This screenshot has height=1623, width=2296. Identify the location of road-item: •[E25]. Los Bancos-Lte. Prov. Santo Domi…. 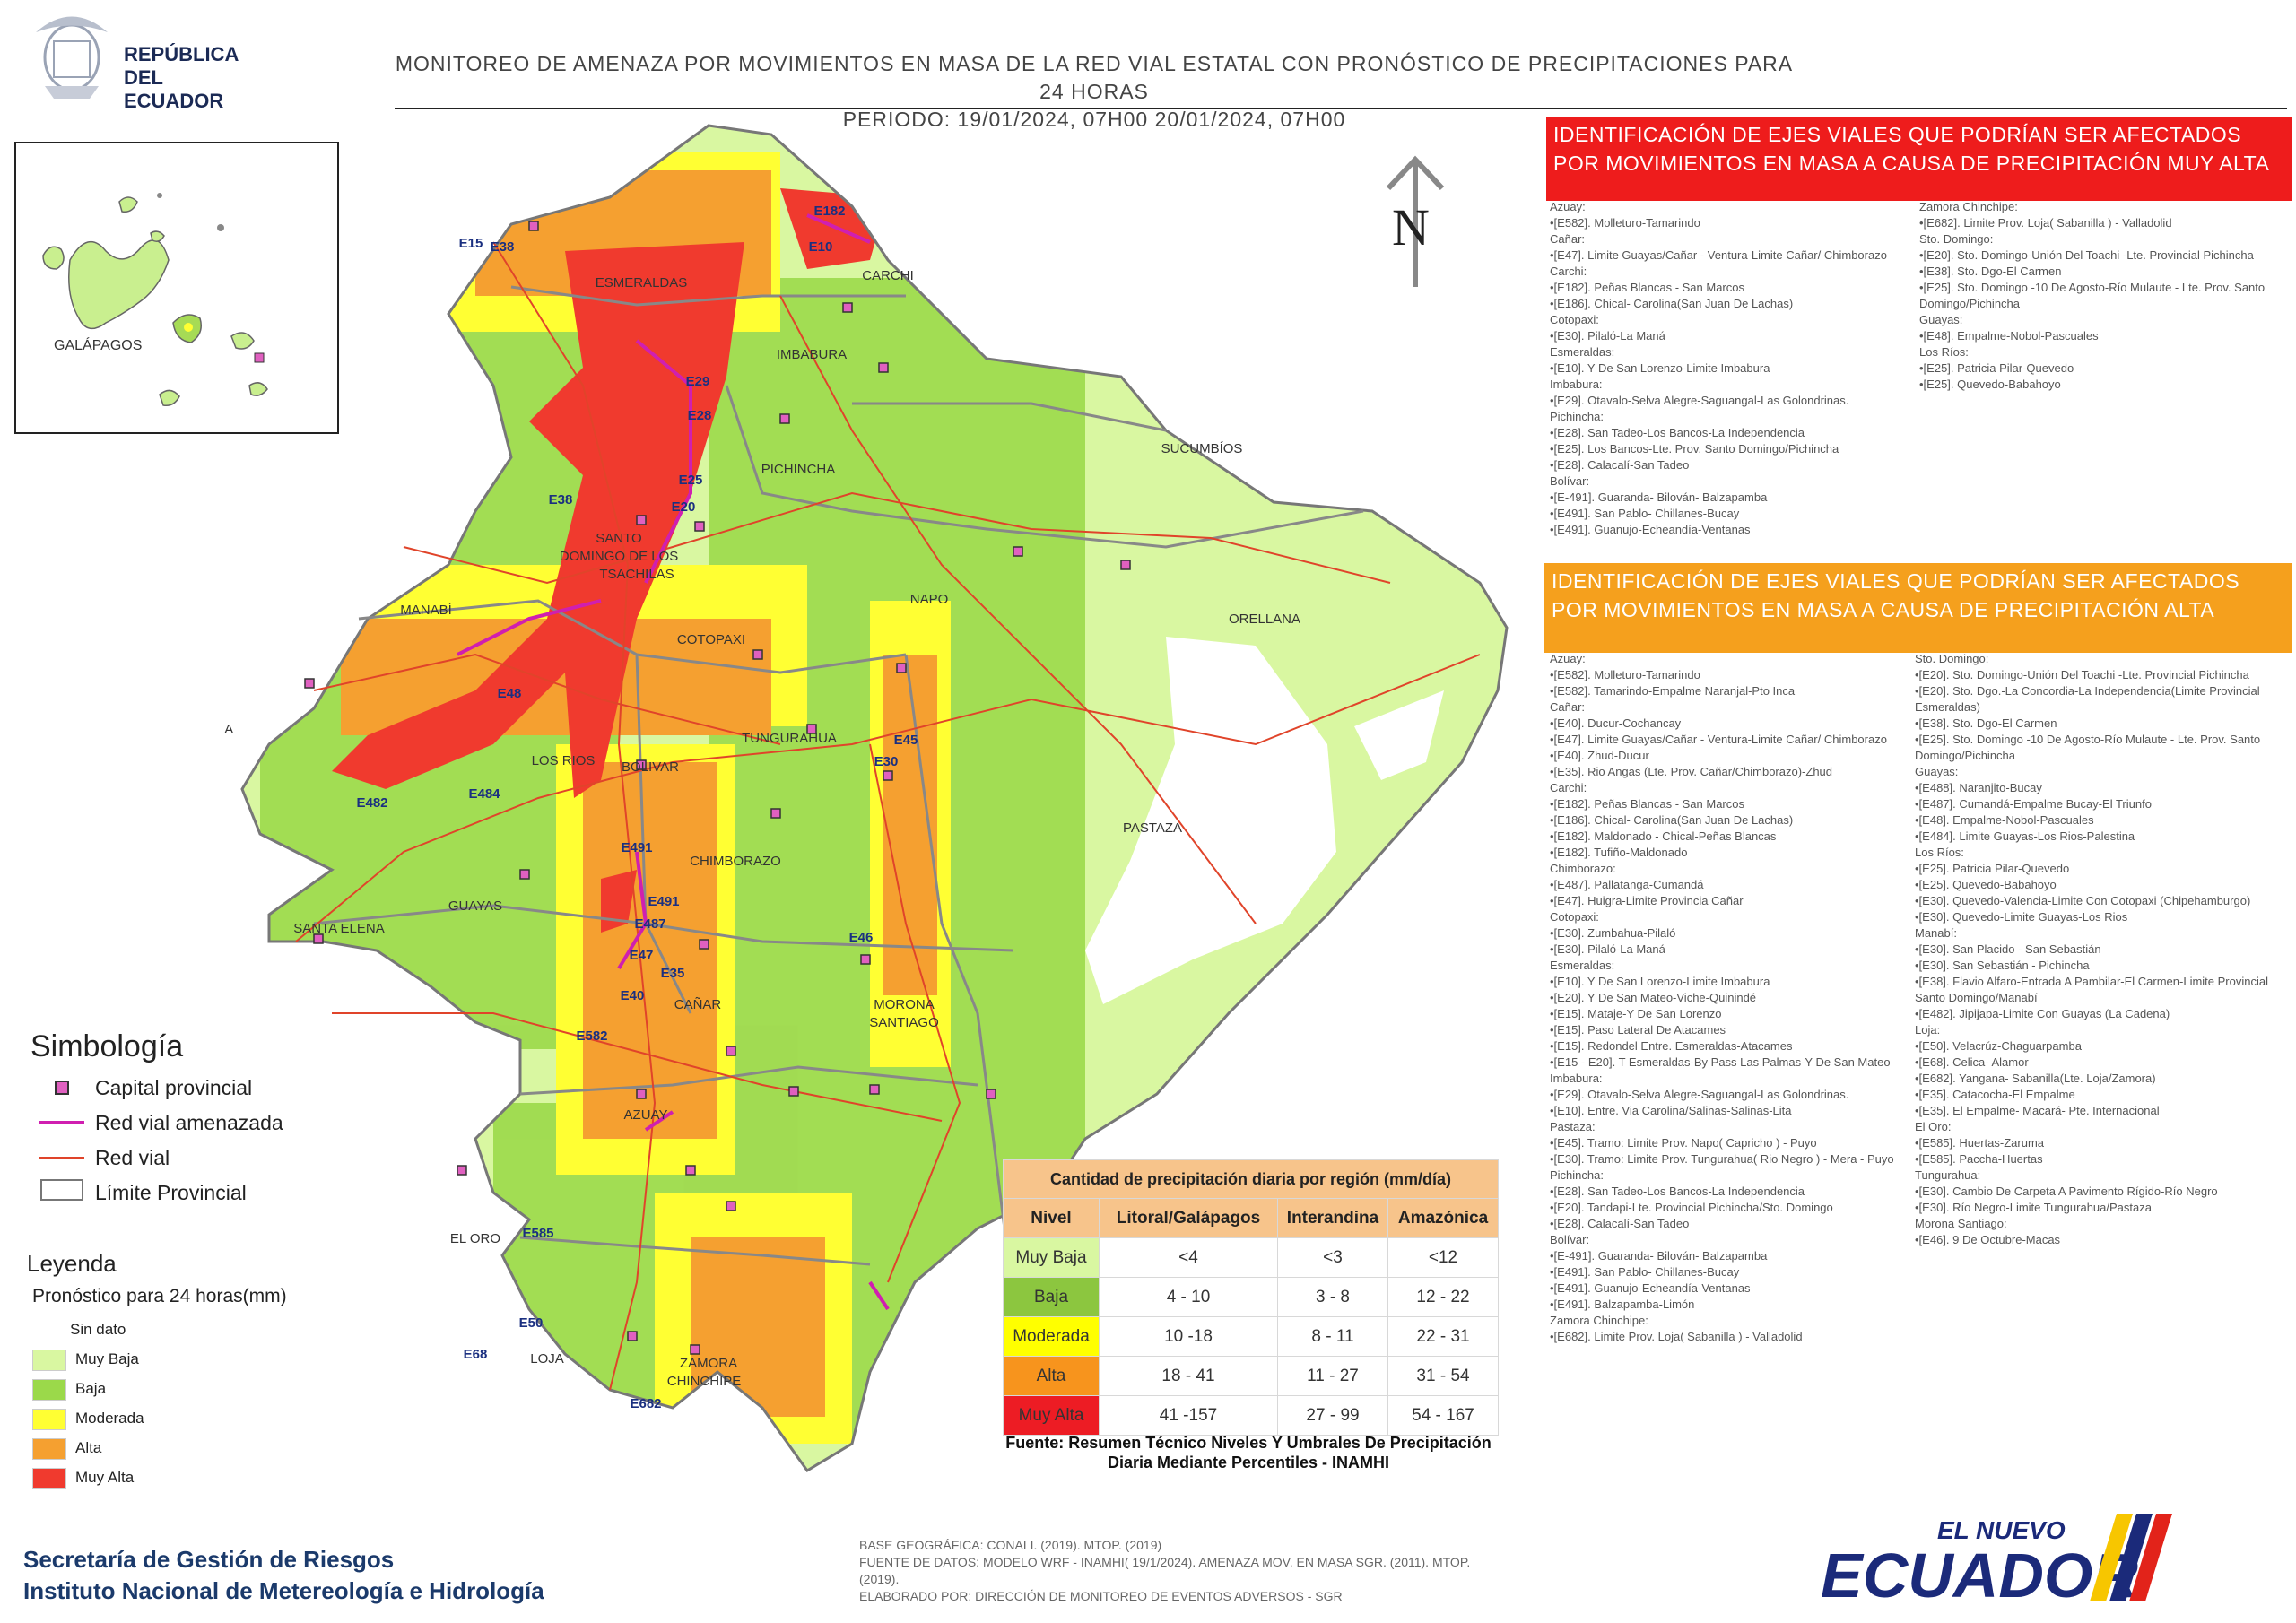
(1694, 449).